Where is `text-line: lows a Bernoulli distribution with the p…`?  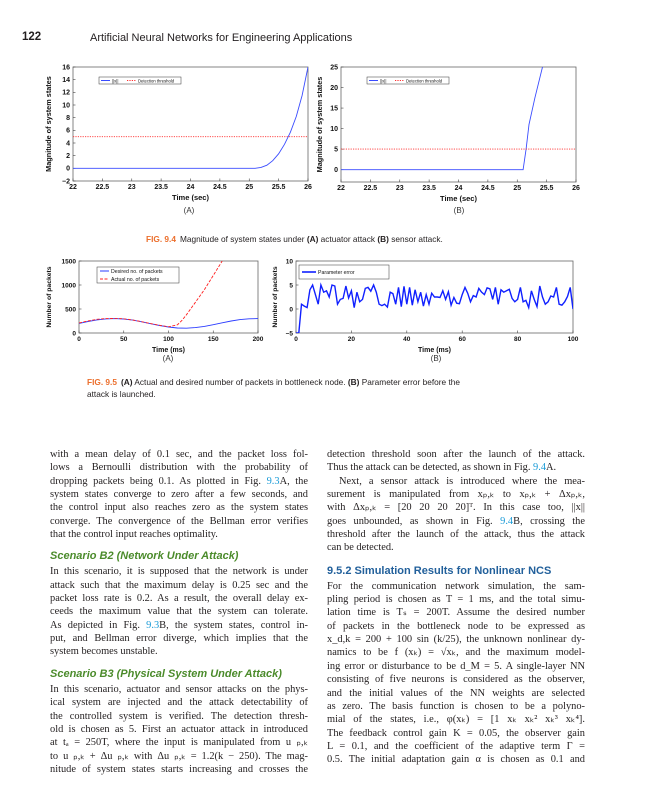 text-line: lows a Bernoulli distribution with the p… is located at coordinates (179, 467).